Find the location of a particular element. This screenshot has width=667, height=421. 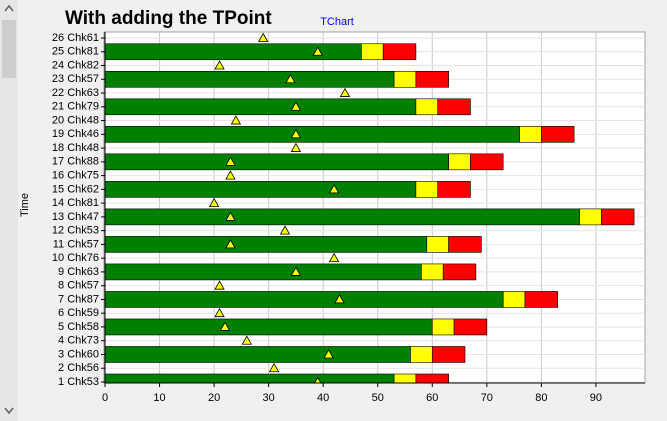

y-tick-label: 25 Chk81 is located at coordinates (75, 52).